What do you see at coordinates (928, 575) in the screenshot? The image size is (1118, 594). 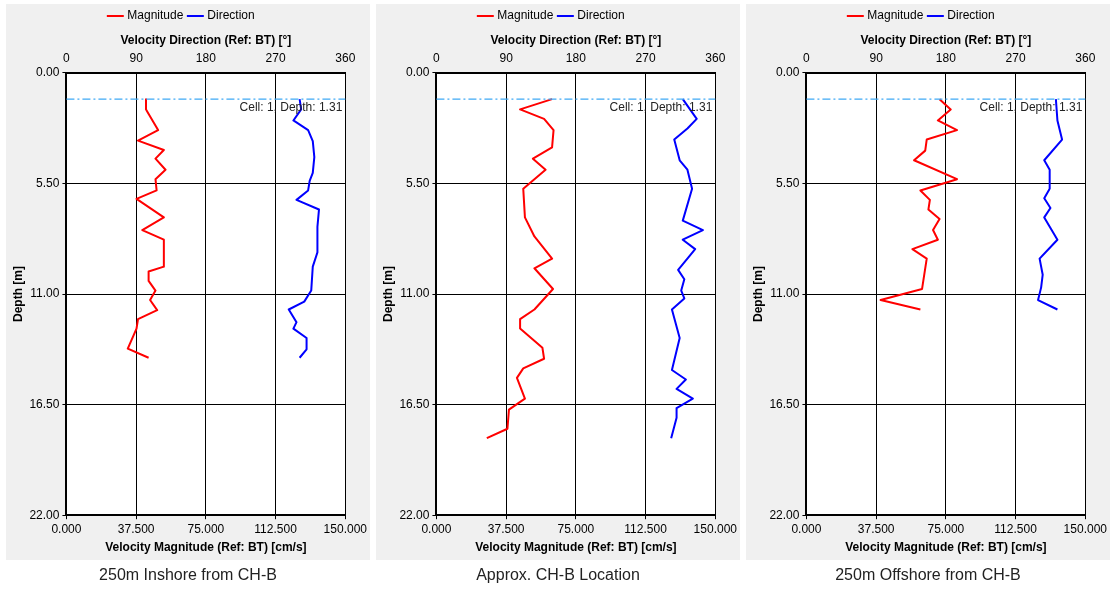 I see `text: 250m Offshore from CH-B` at bounding box center [928, 575].